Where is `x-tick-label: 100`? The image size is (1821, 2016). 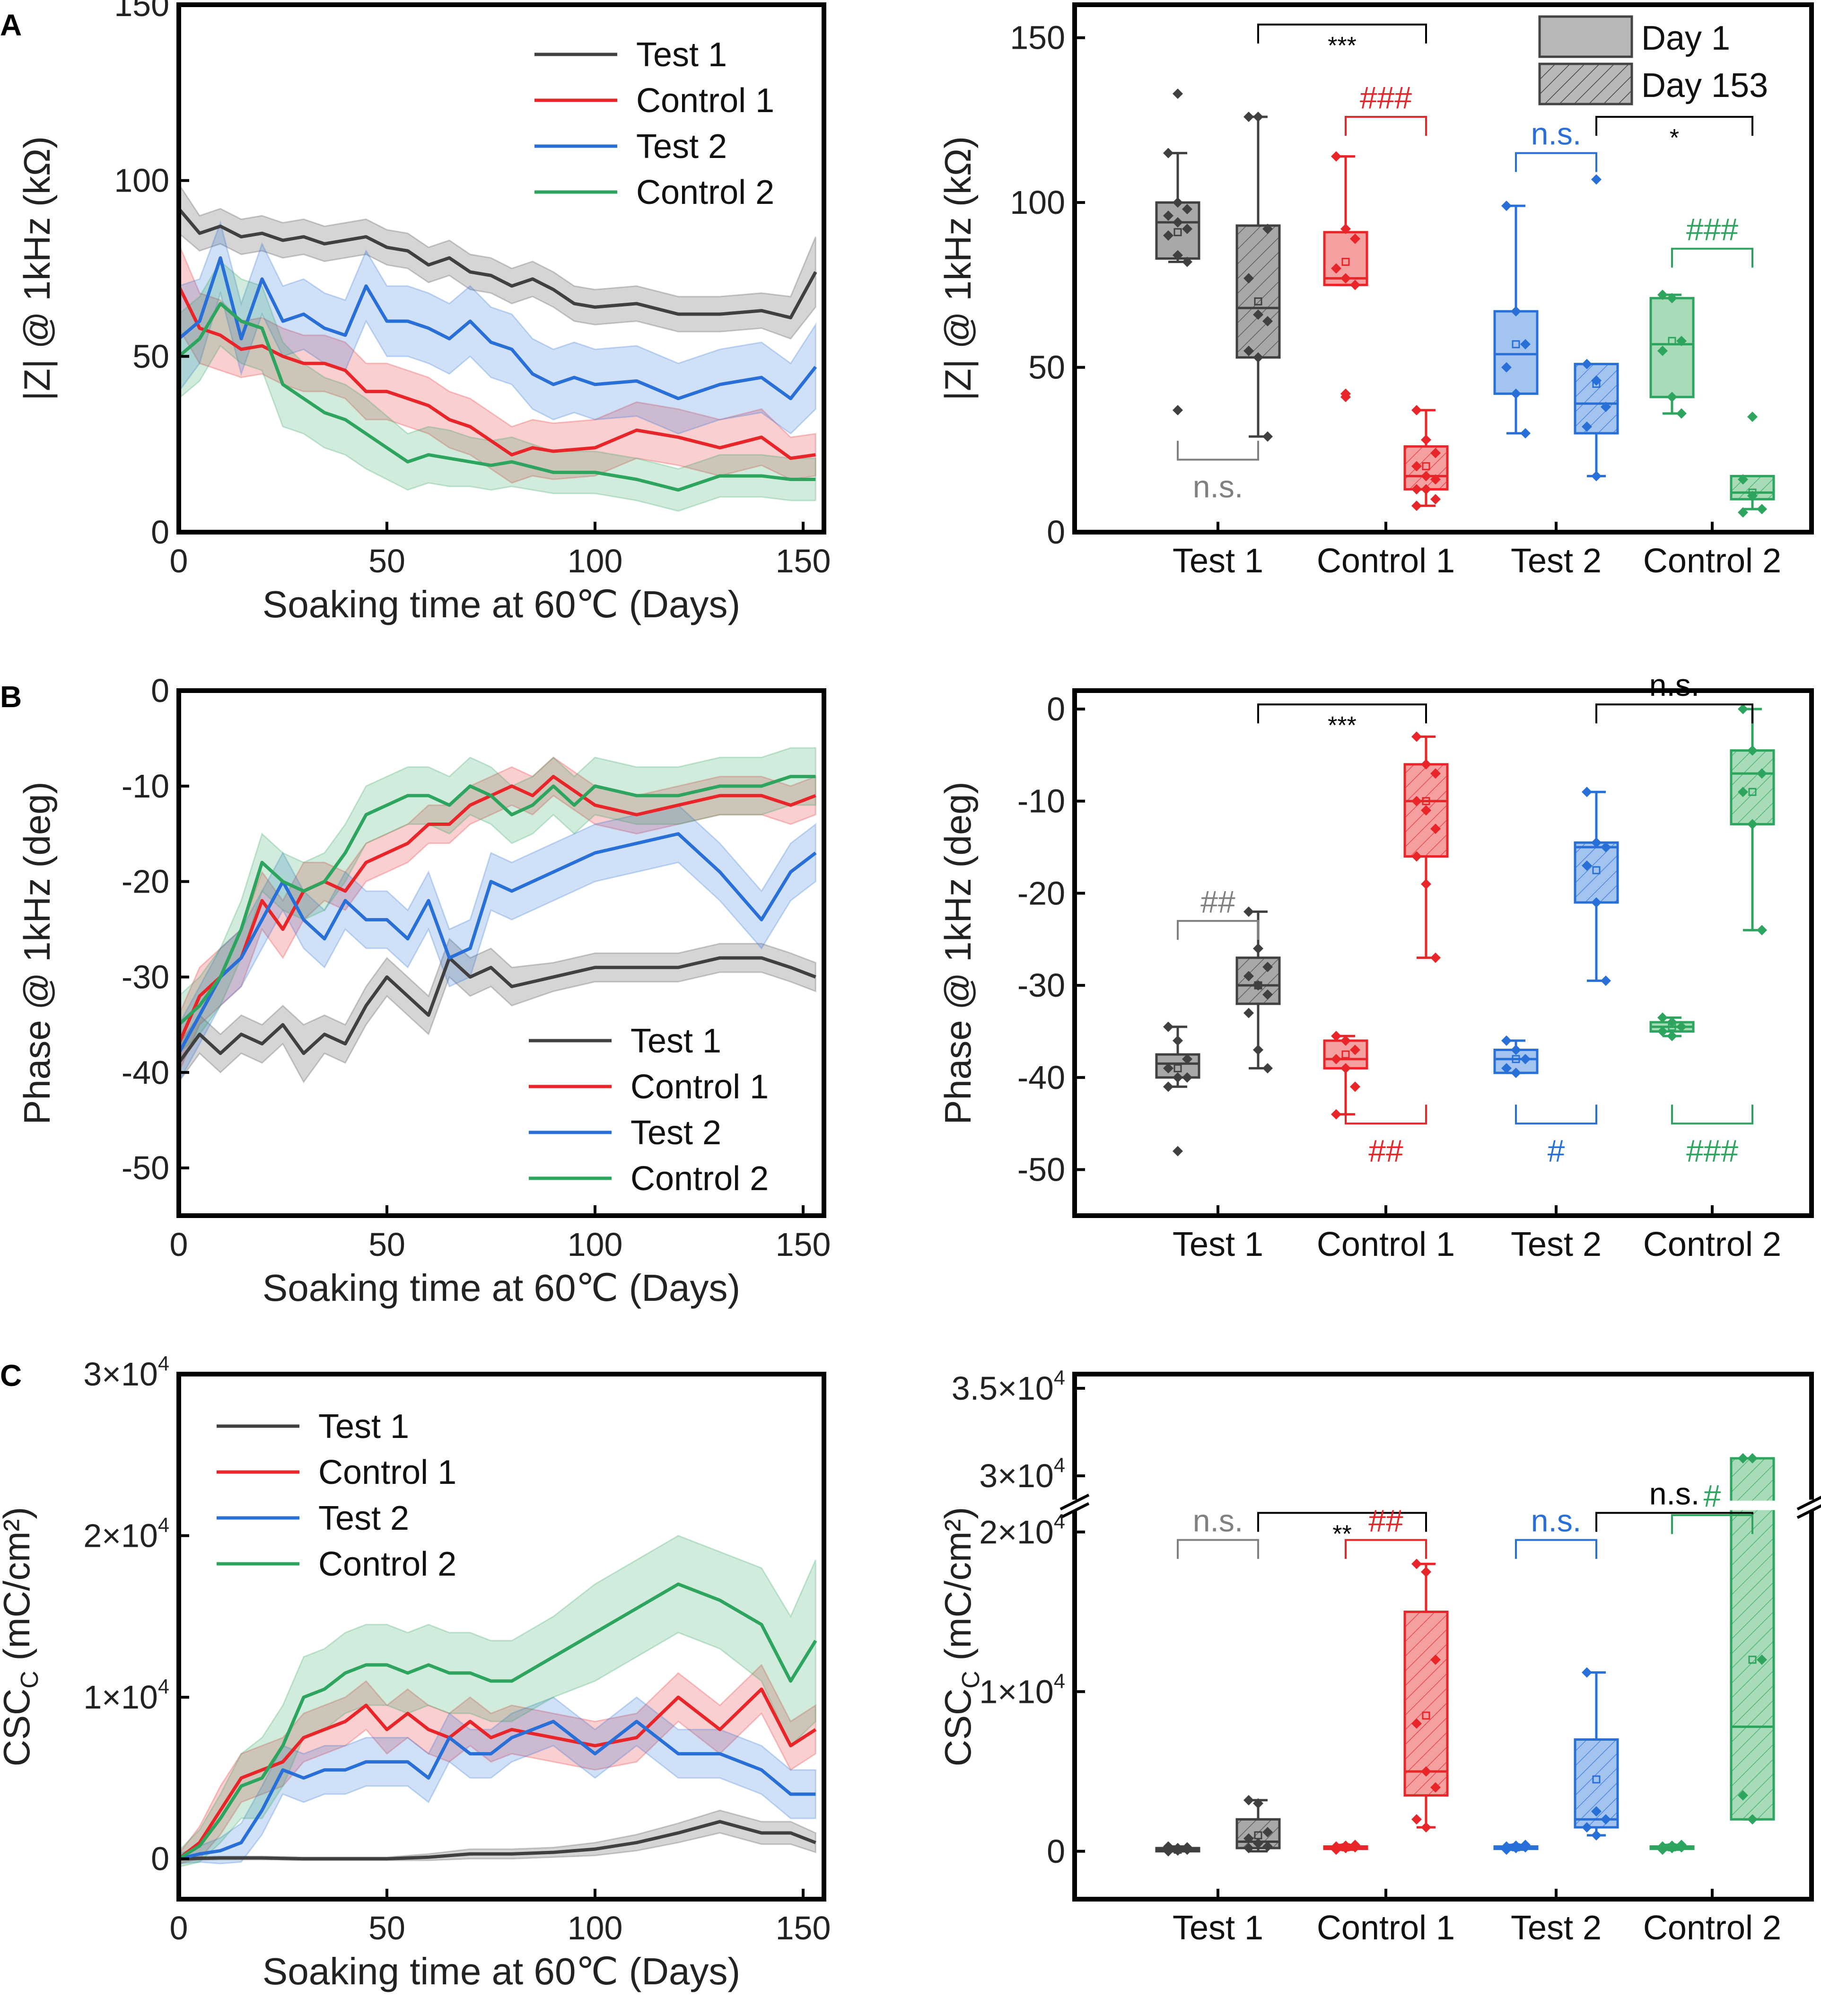 x-tick-label: 100 is located at coordinates (596, 1928).